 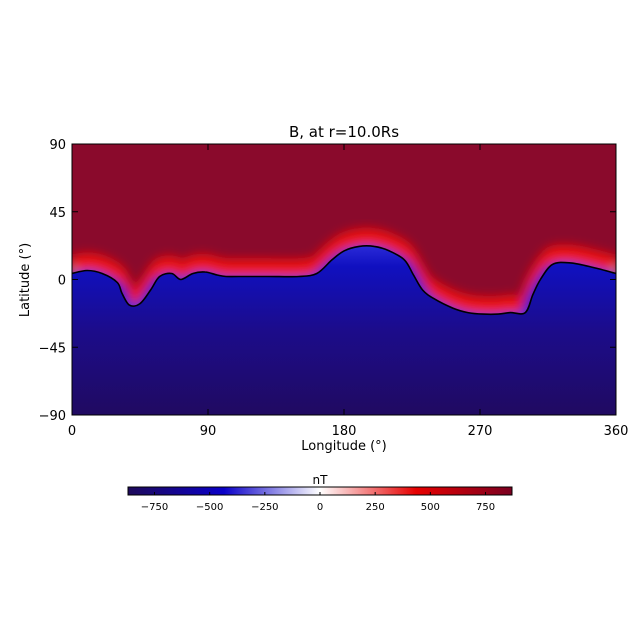 What do you see at coordinates (62, 281) in the screenshot?
I see `y-tick-label: 0` at bounding box center [62, 281].